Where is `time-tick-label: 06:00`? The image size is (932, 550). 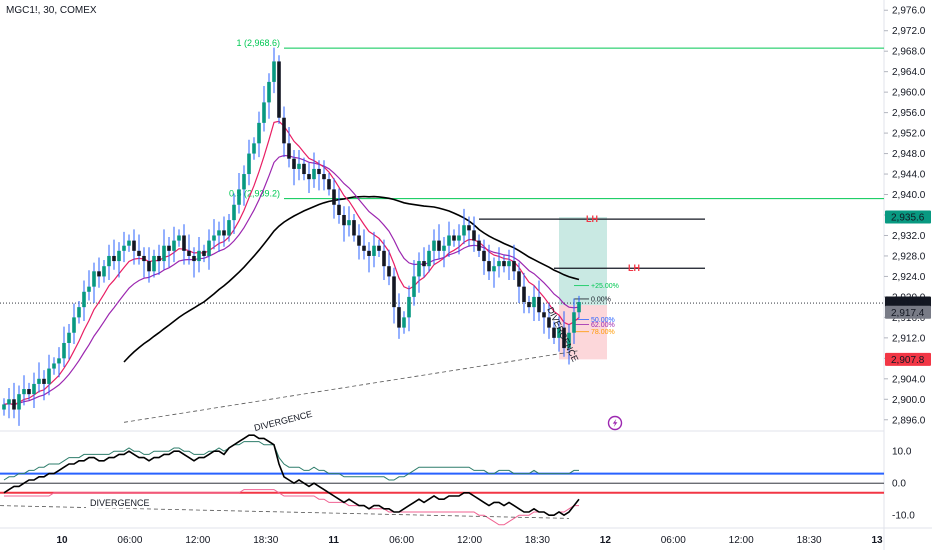
time-tick-label: 06:00 is located at coordinates (129, 540).